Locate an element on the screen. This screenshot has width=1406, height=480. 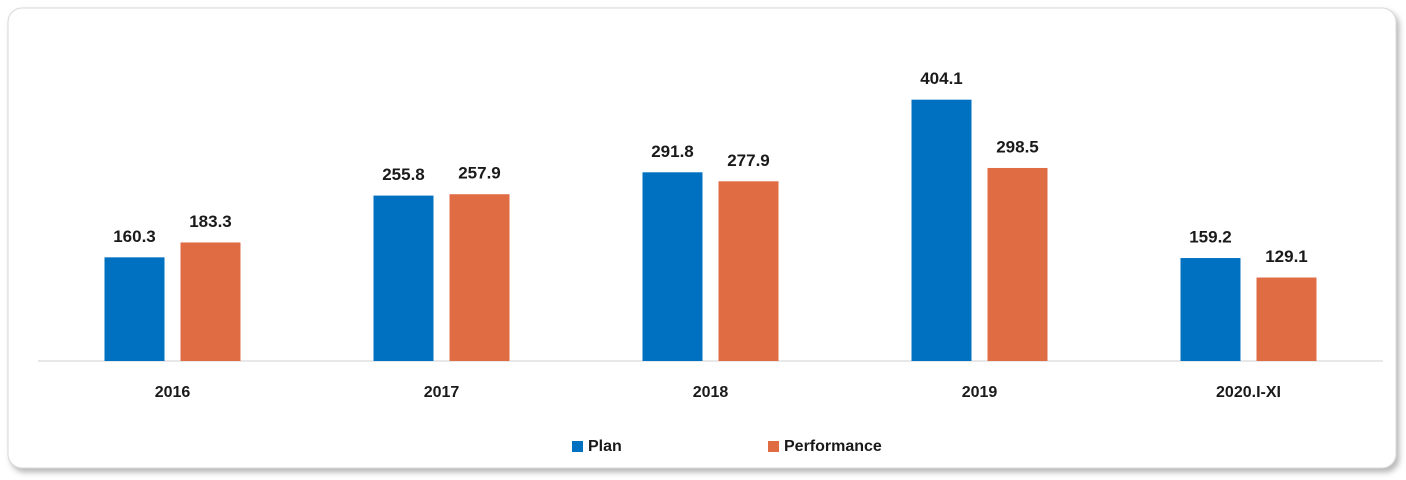
x-tick-label: 2020.I-XI is located at coordinates (1248, 392).